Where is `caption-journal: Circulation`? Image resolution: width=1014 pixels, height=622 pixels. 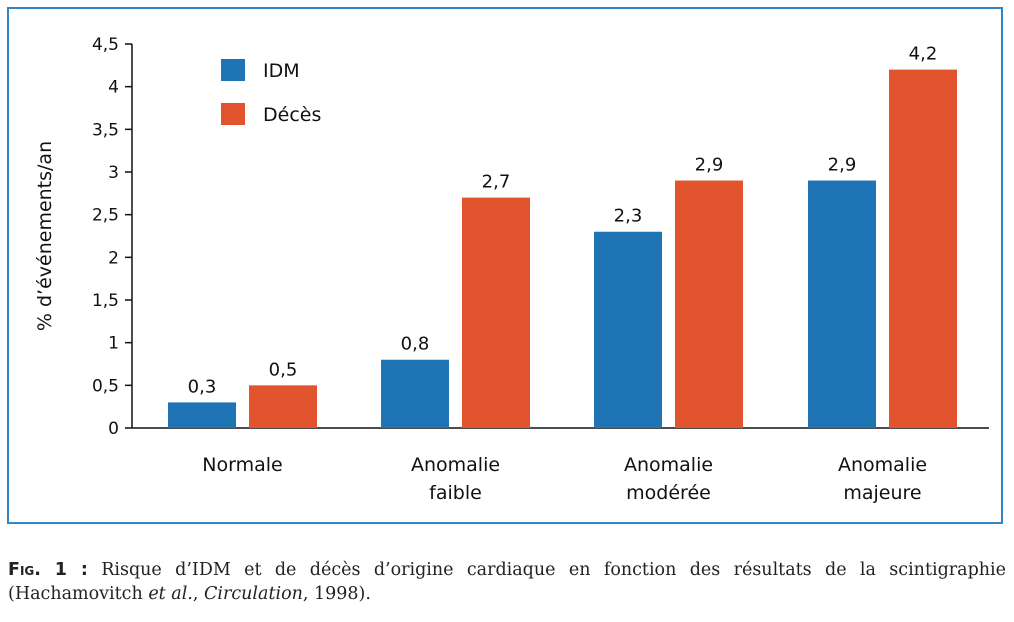
caption-journal: Circulation is located at coordinates (253, 594).